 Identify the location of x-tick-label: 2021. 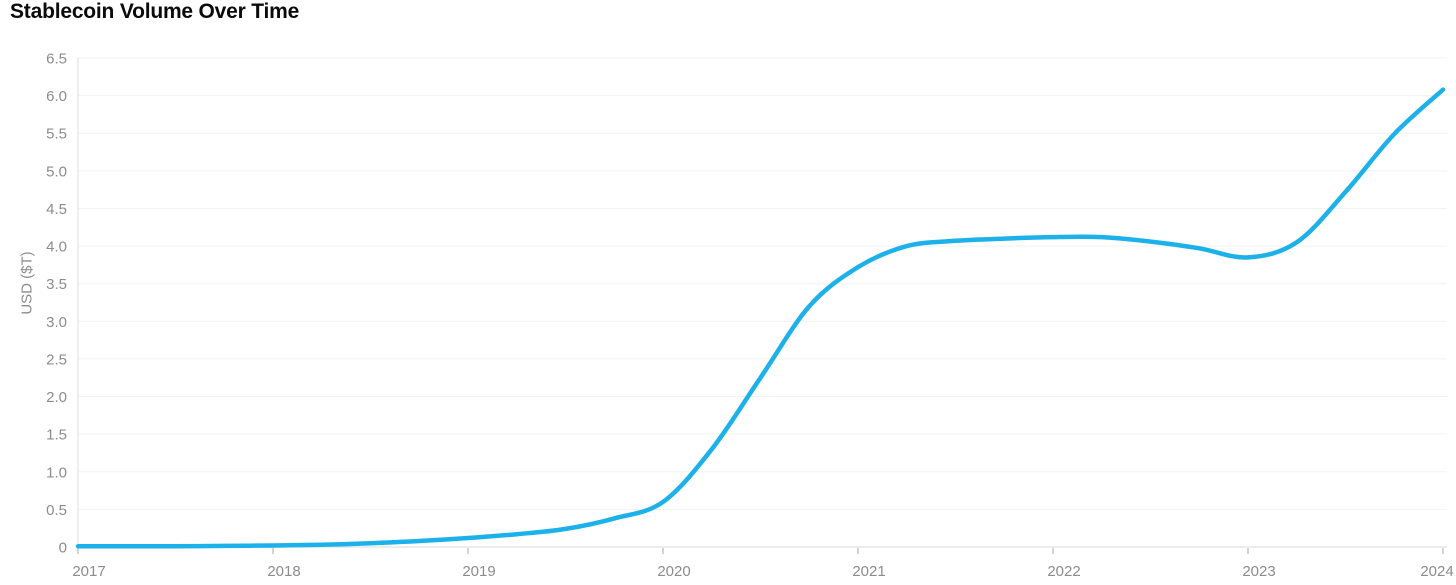
(868, 571).